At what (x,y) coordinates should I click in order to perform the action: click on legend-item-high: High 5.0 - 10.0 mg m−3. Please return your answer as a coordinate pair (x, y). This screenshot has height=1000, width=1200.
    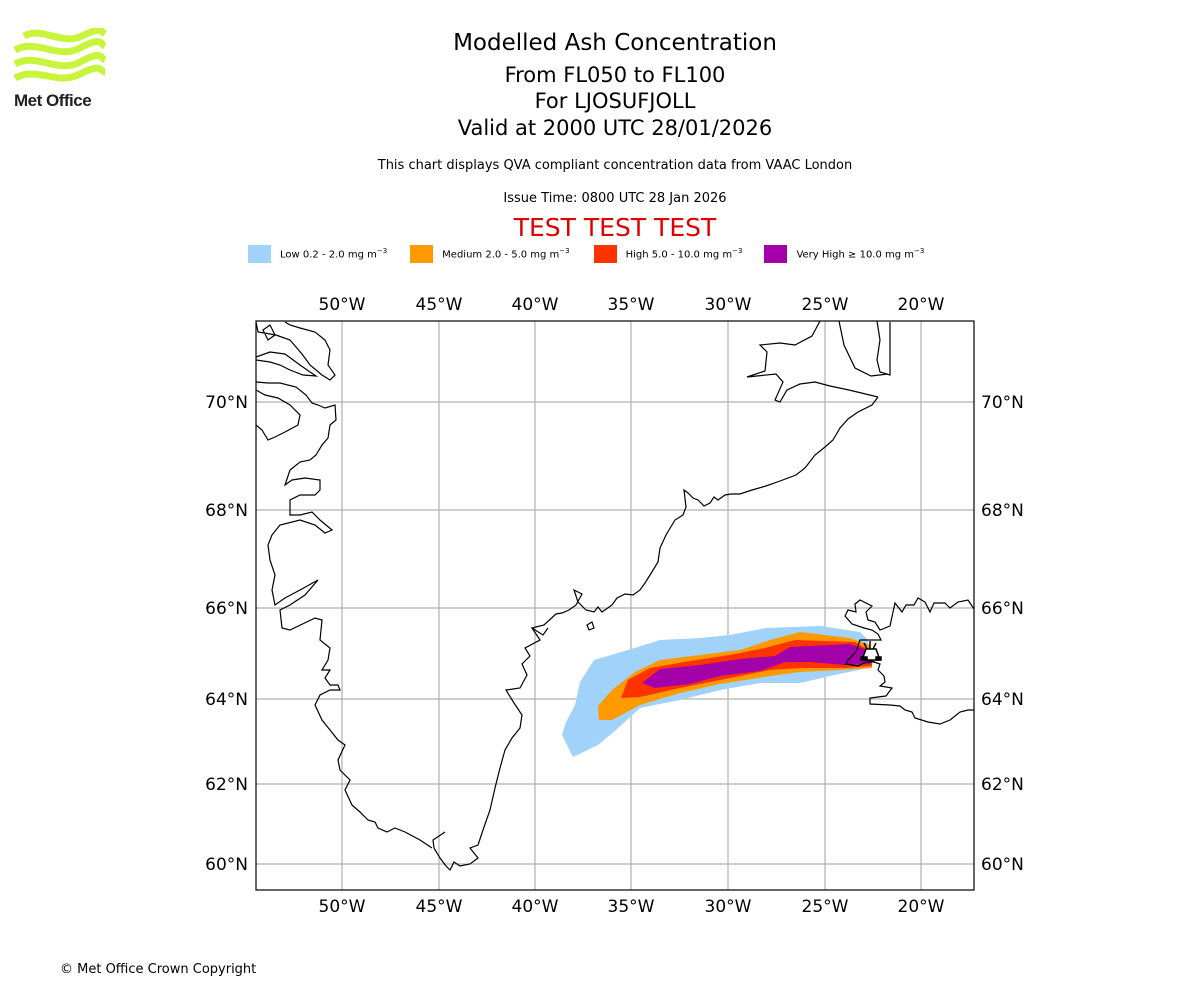
    Looking at the image, I should click on (668, 254).